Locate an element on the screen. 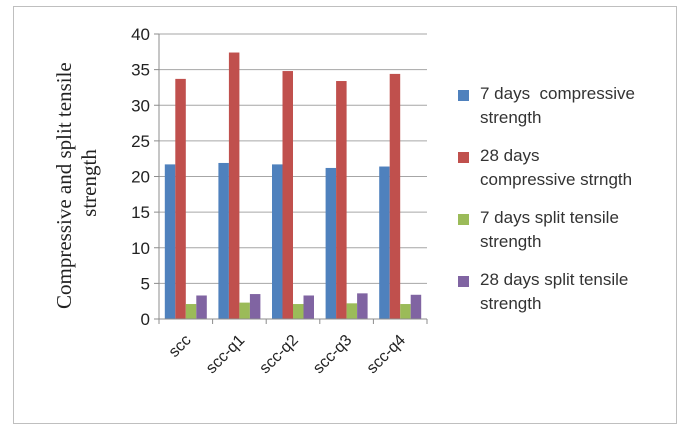 The width and height of the screenshot is (683, 430). x-tick-label: scc is located at coordinates (180, 346).